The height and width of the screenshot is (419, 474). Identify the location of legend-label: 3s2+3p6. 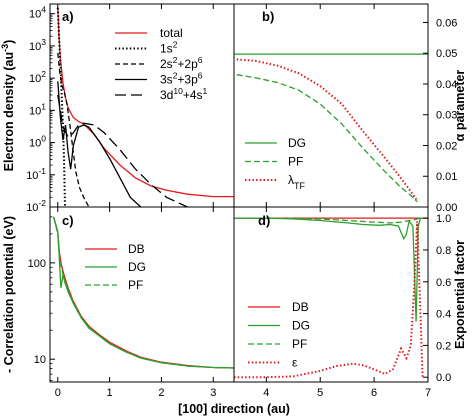
(181, 79).